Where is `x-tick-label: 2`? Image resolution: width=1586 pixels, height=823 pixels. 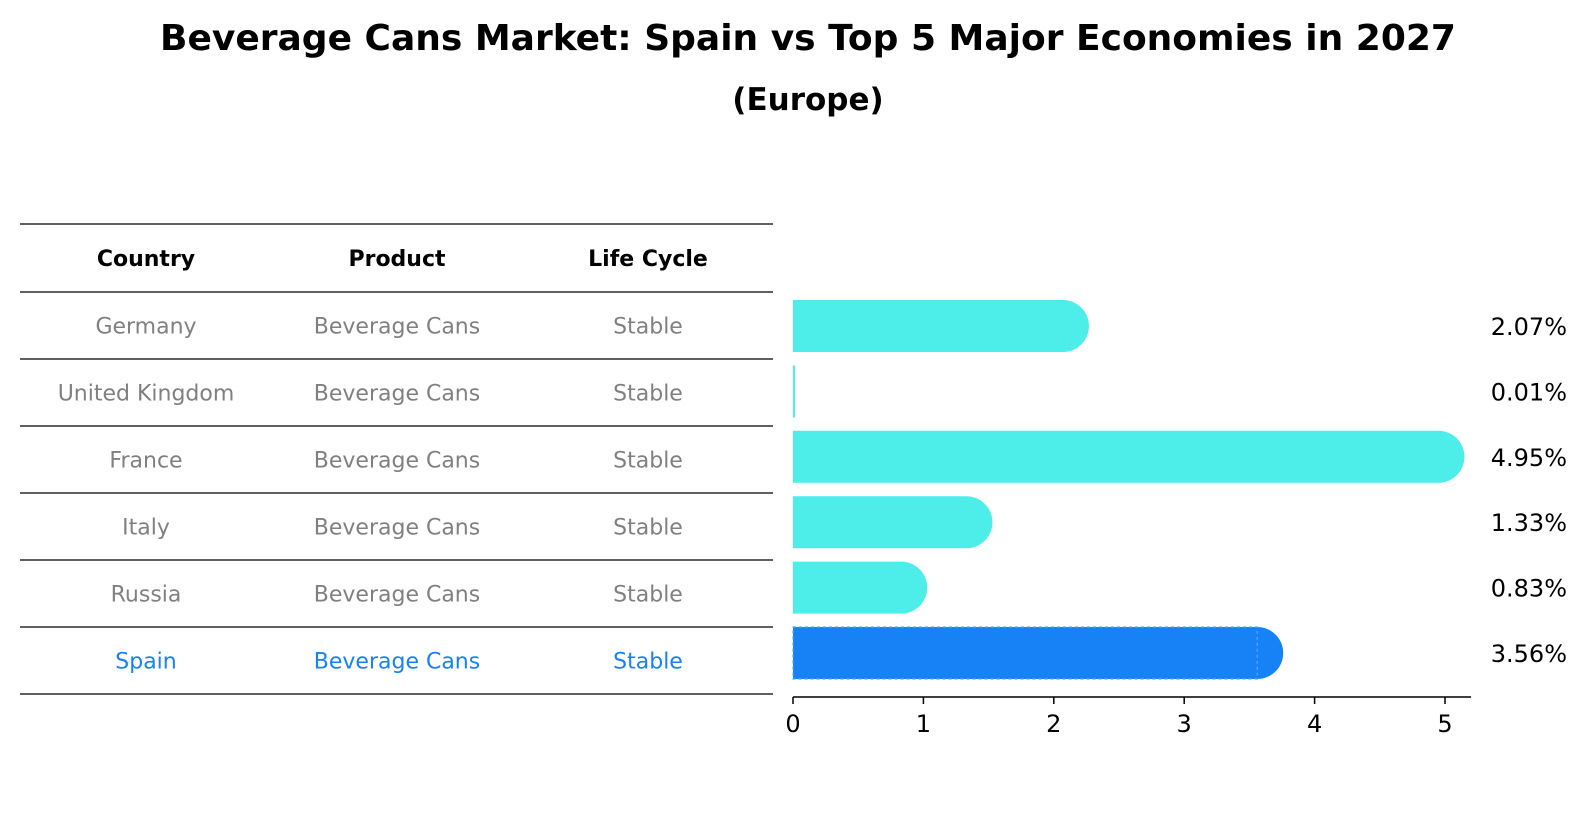 x-tick-label: 2 is located at coordinates (1053, 724).